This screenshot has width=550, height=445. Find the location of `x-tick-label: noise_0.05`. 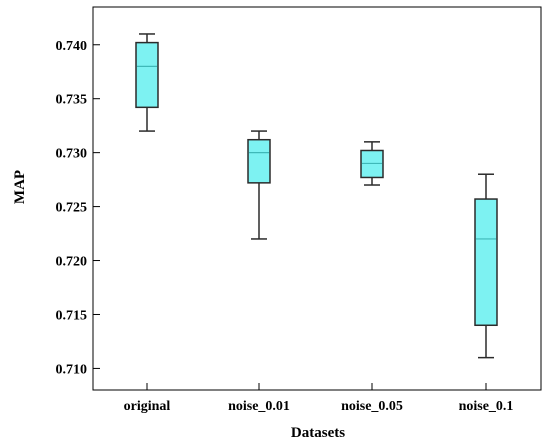

x-tick-label: noise_0.05 is located at coordinates (372, 406).